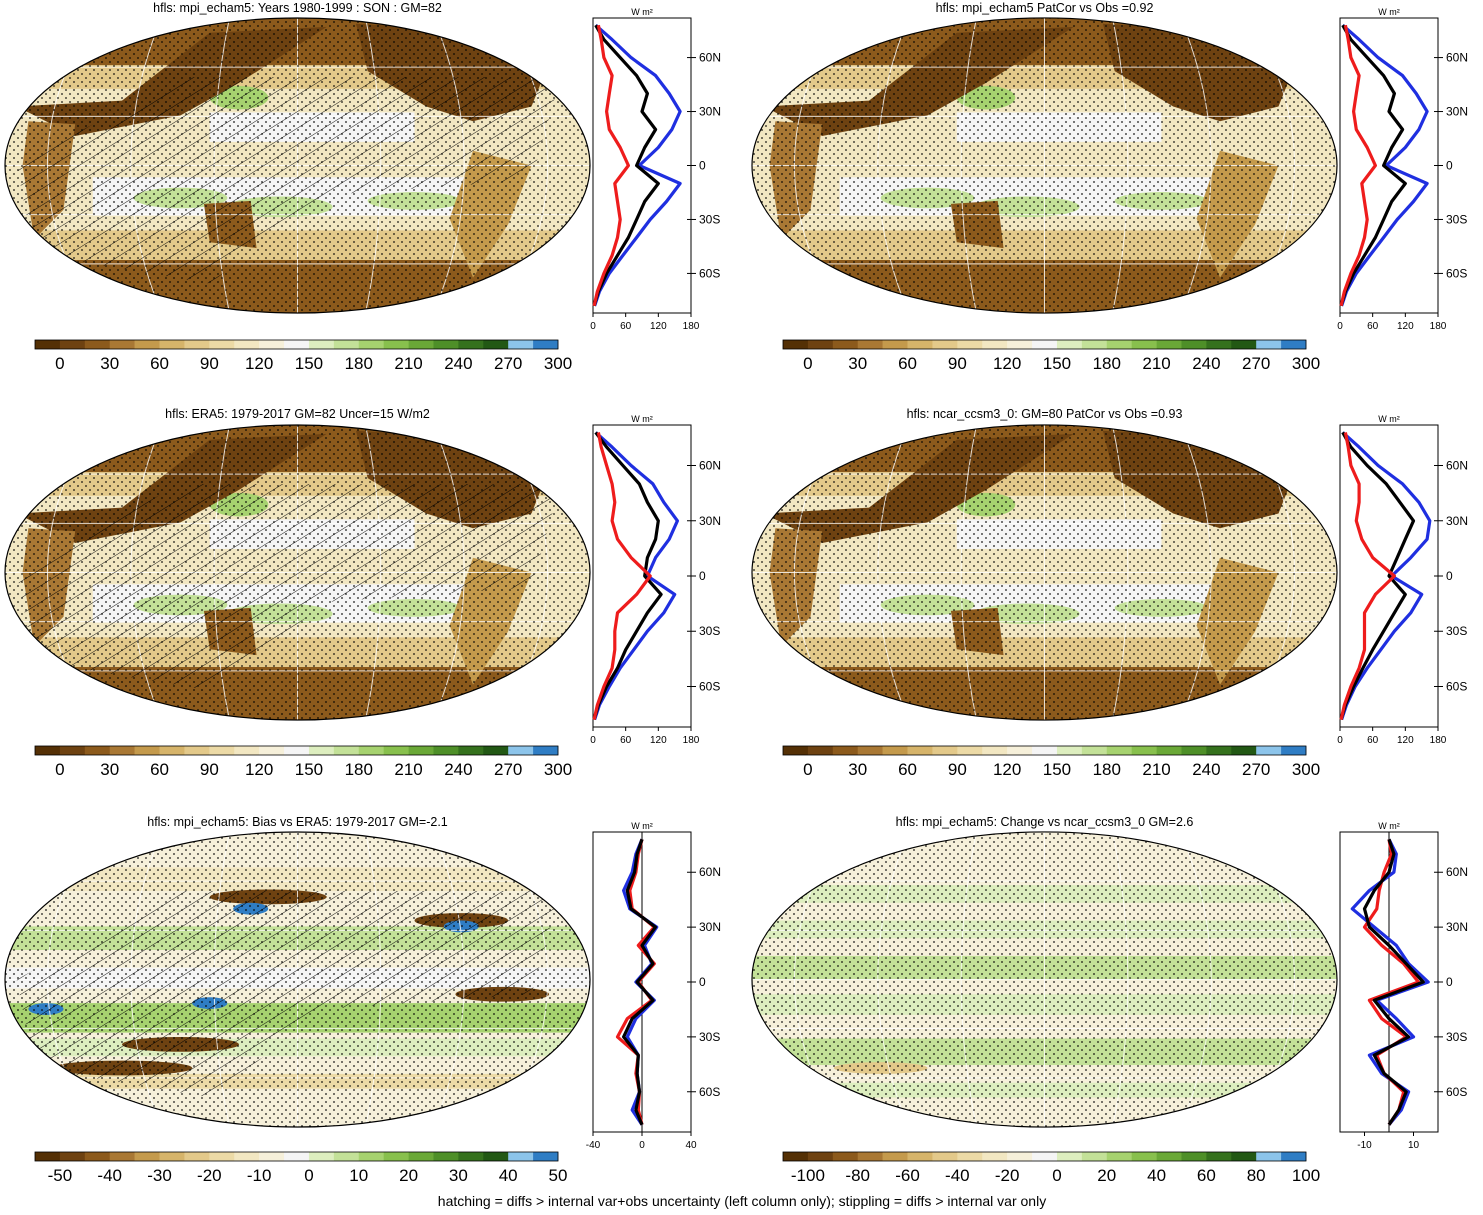  I want to click on colorbar-label: 50, so click(558, 1175).